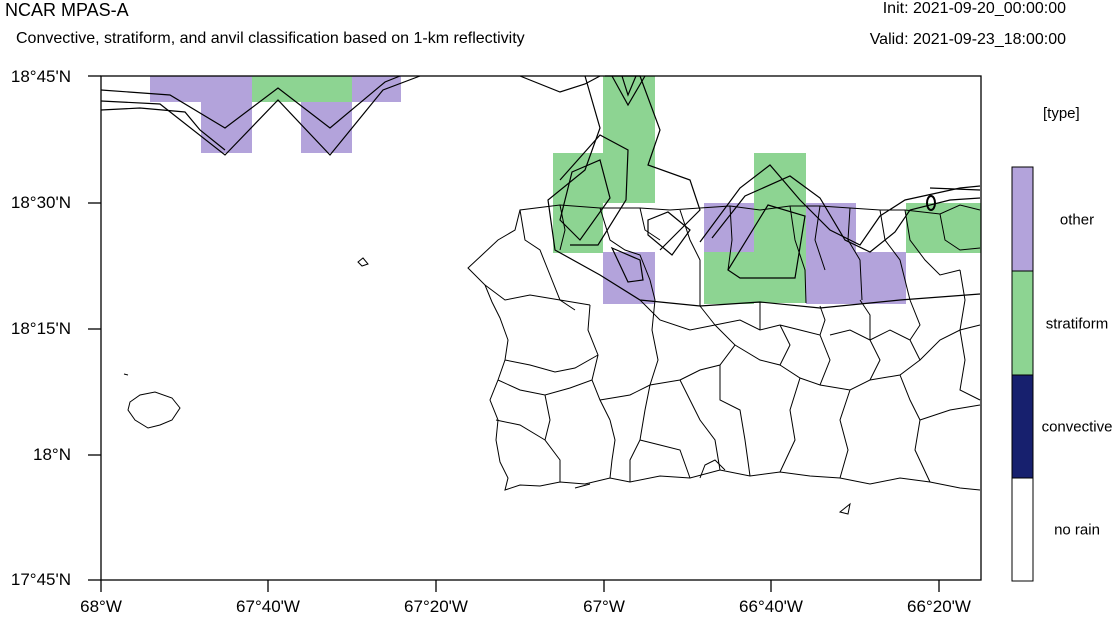 The image size is (1117, 626). What do you see at coordinates (67, 10) in the screenshot?
I see `map-title: NCAR MPAS-A` at bounding box center [67, 10].